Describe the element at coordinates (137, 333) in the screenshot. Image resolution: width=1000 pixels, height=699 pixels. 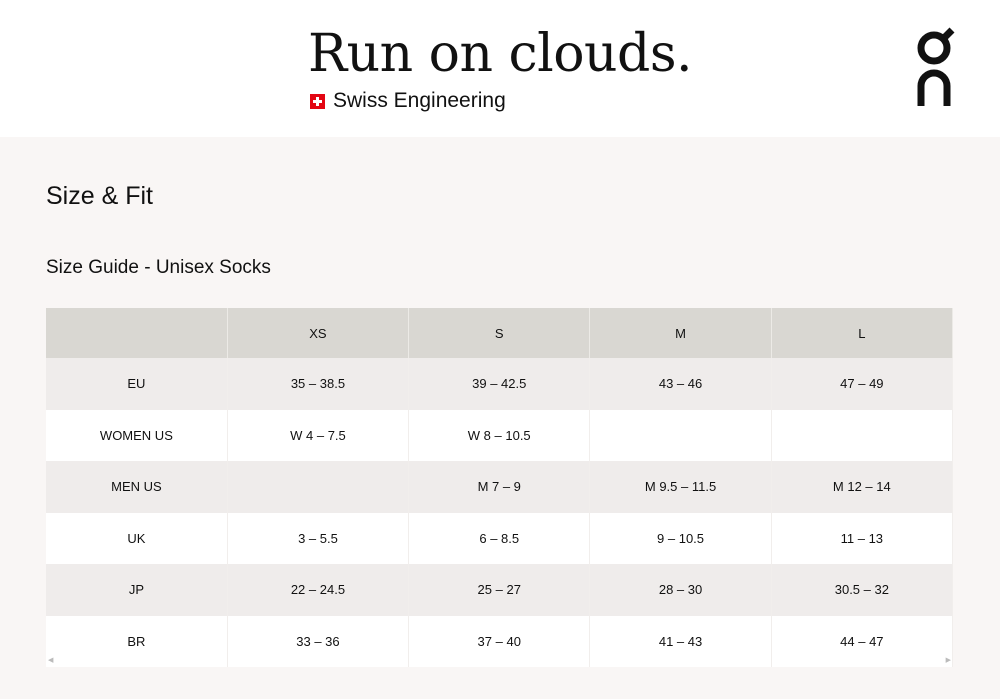
I see `column-header` at that location.